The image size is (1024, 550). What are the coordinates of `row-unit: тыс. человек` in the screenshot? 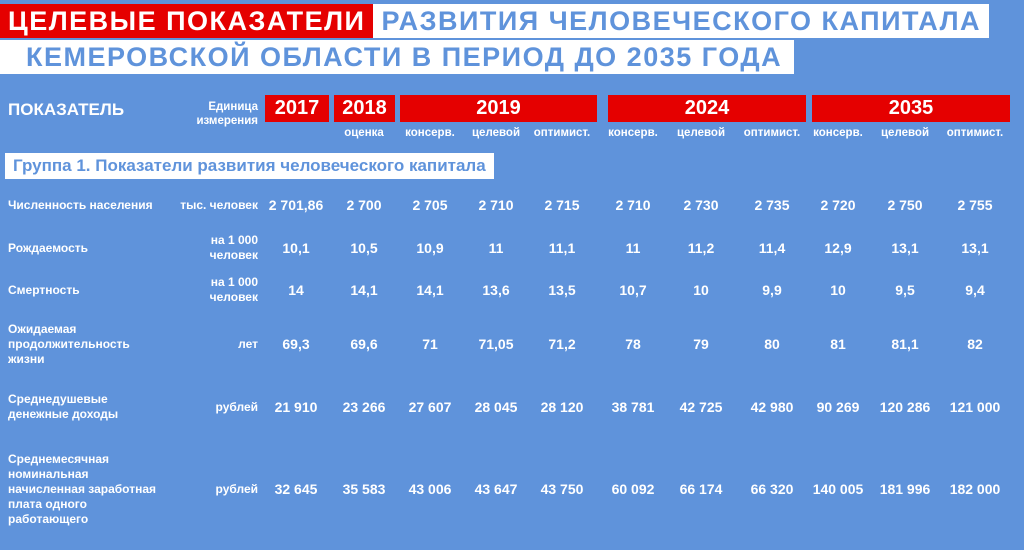 It's located at (219, 204).